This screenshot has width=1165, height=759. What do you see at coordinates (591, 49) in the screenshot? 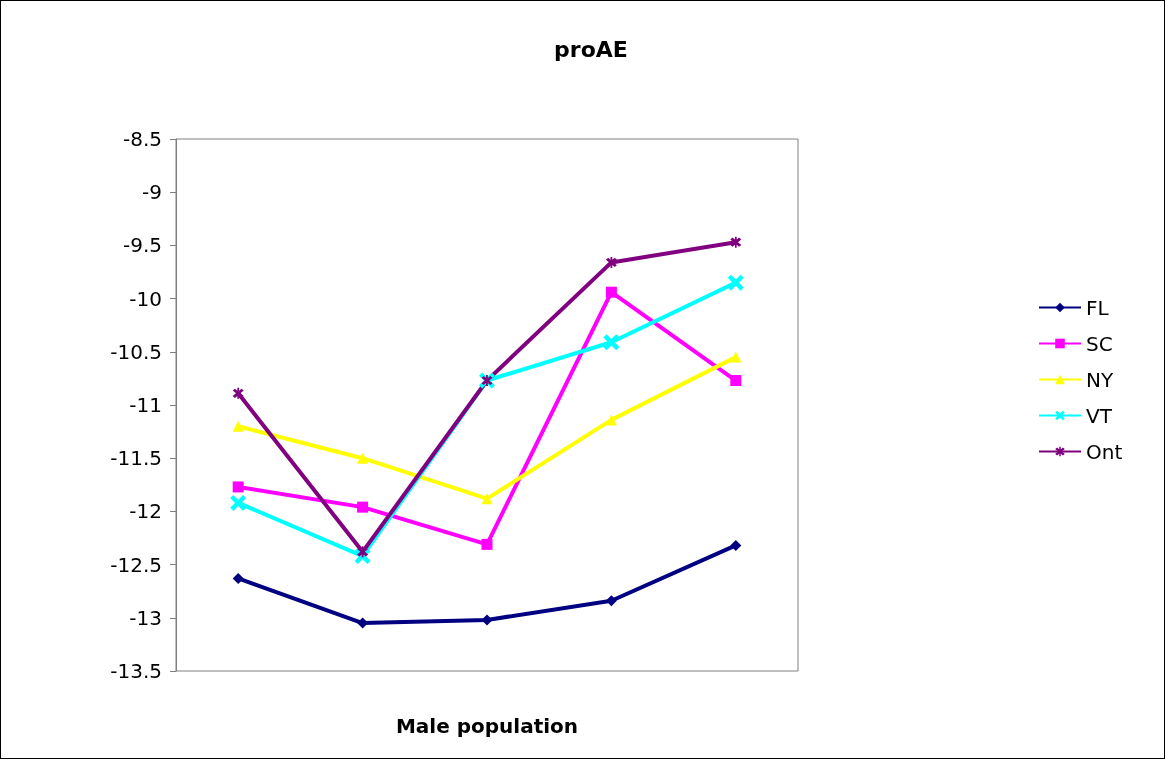
I see `chart-title: proAE` at bounding box center [591, 49].